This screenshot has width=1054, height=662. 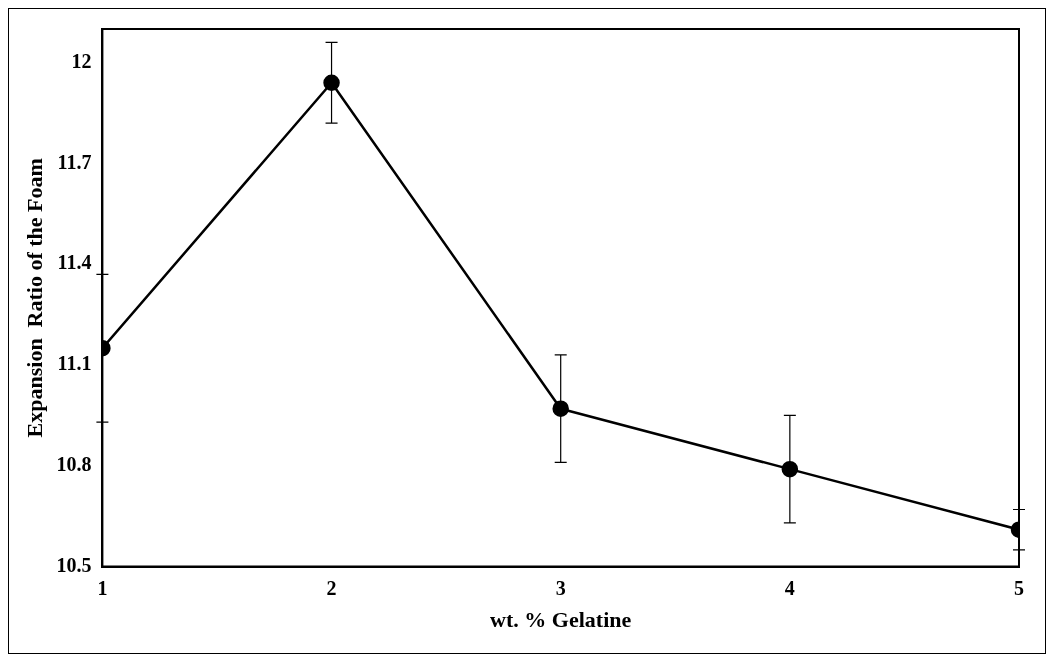 I want to click on x-tick-label: 2, so click(x=331, y=587).